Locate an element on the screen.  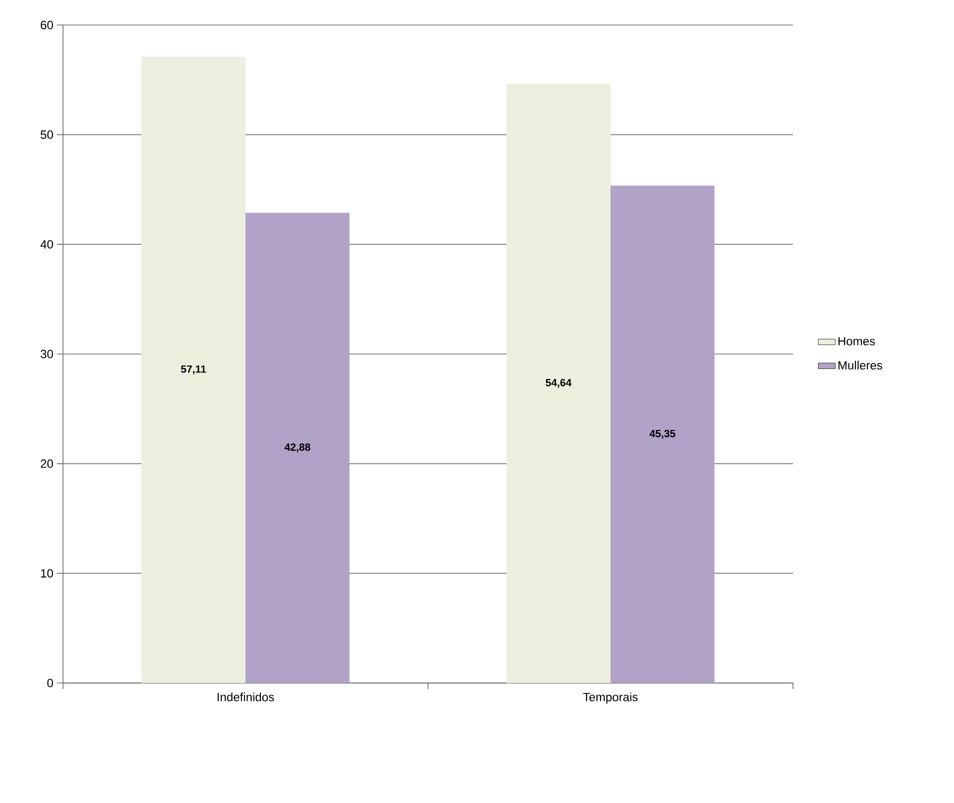
data-label: 54,64 is located at coordinates (559, 383).